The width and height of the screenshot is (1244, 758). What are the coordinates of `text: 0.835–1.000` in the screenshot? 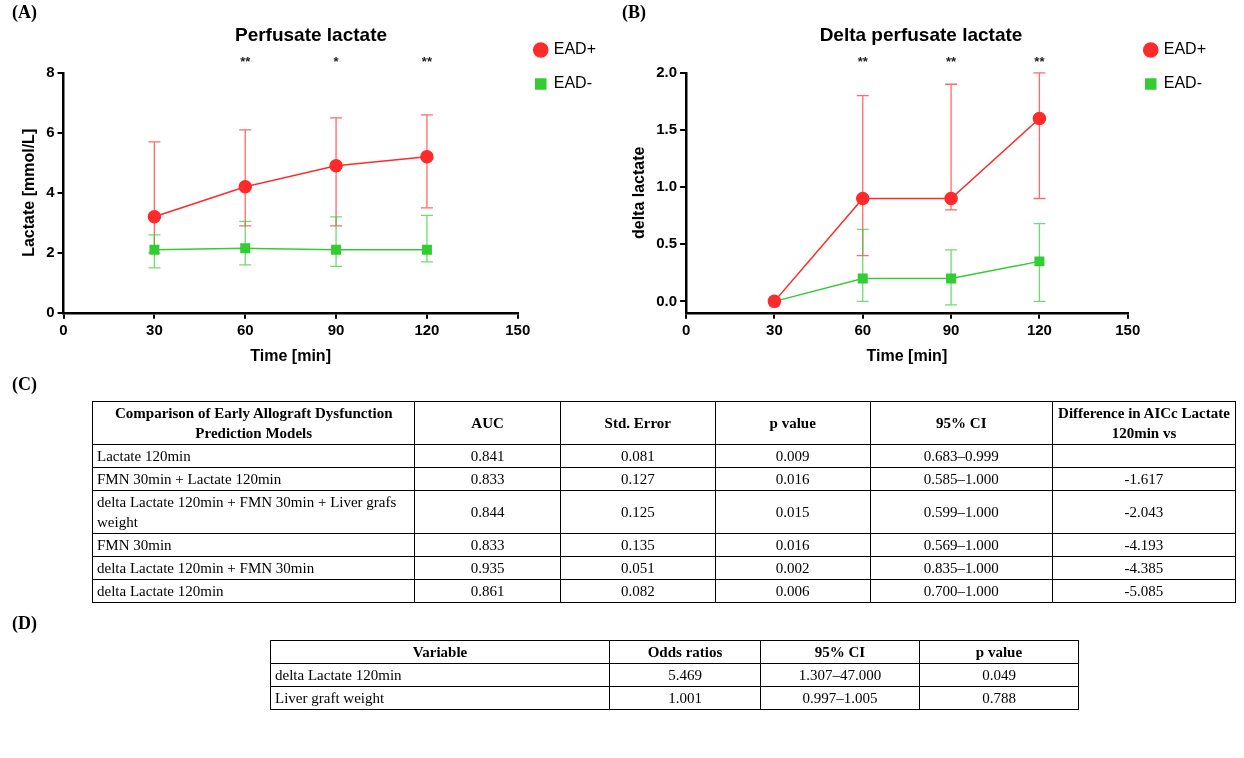 It's located at (961, 568).